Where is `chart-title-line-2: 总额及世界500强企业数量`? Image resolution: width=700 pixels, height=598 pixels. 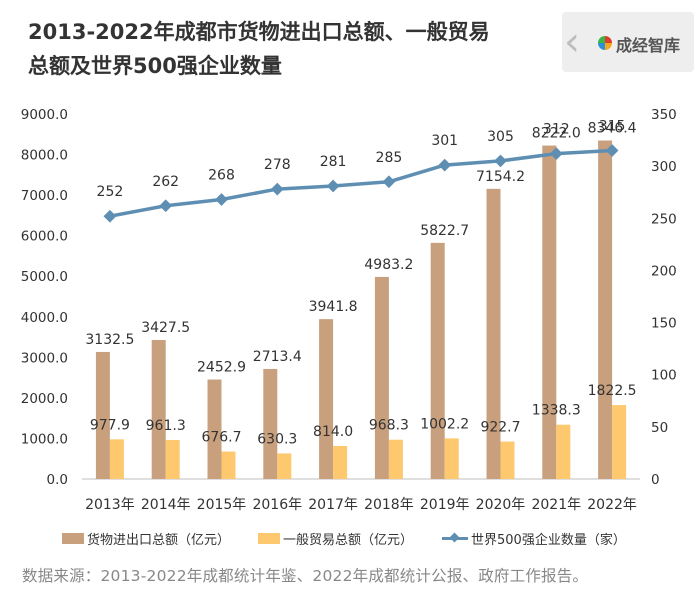
chart-title-line-2: 总额及世界500强企业数量 is located at coordinates (155, 66).